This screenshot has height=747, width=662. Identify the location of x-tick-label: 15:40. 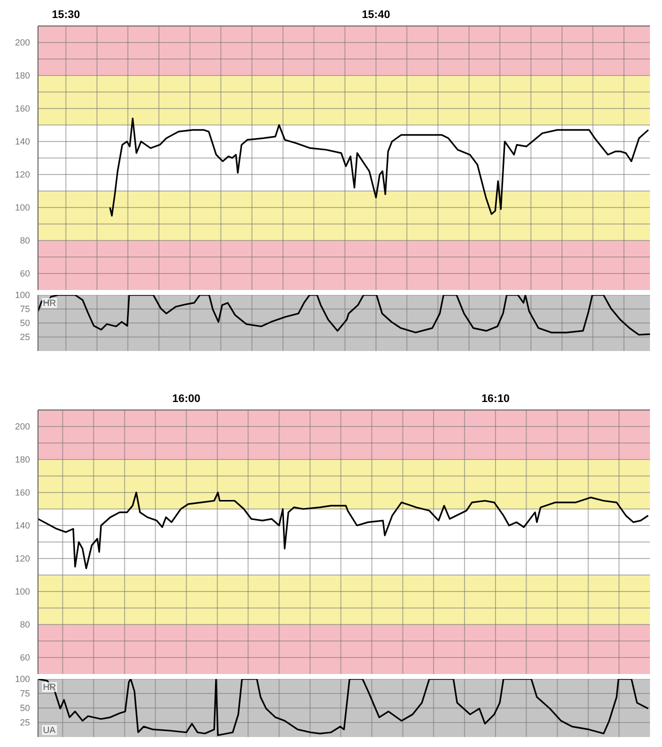
(376, 15).